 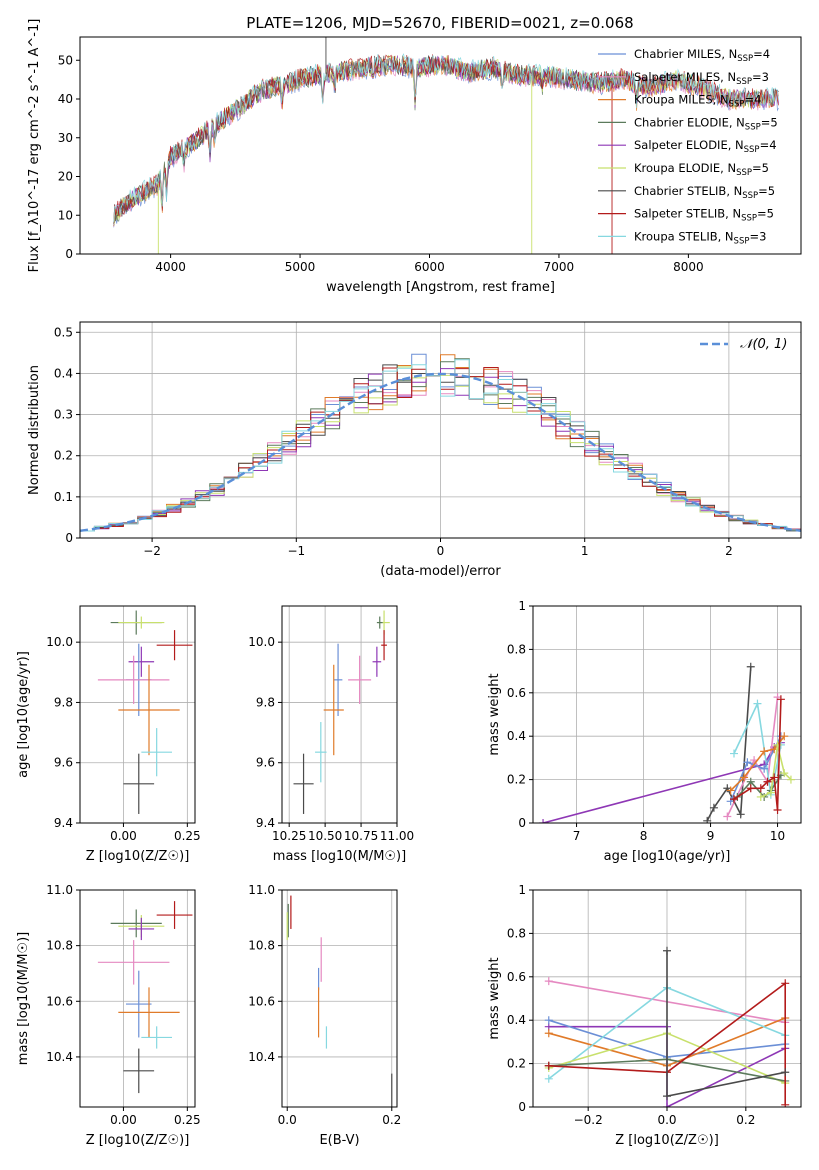 What do you see at coordinates (700, 237) in the screenshot?
I see `legend-entry: Kroupa STELIB, NSSP=3` at bounding box center [700, 237].